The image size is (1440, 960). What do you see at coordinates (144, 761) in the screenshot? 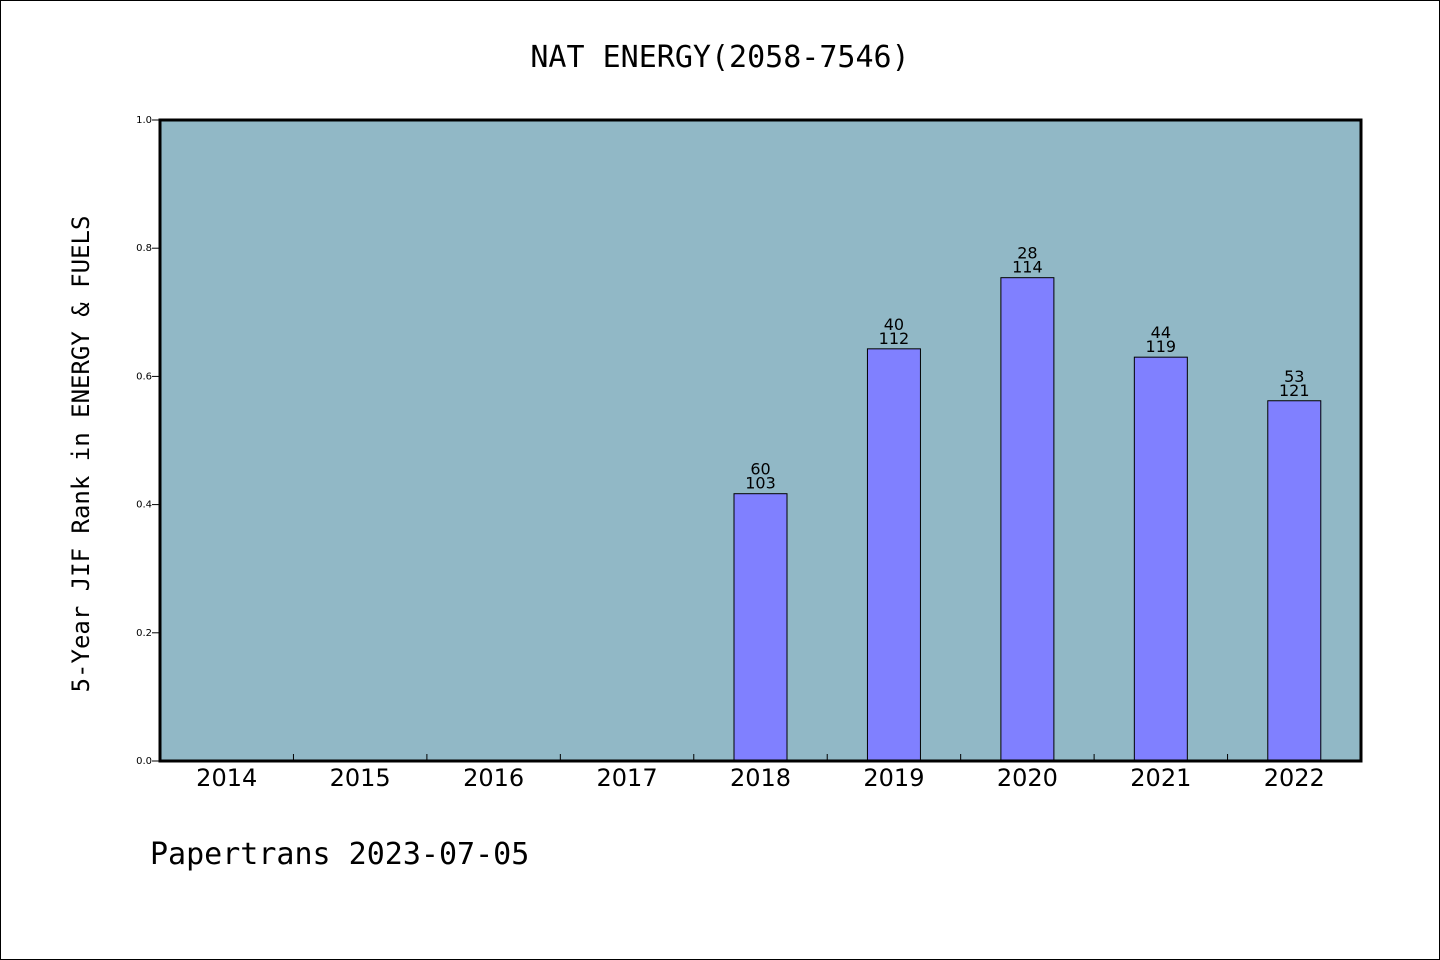
I see `y-tick-label: 0.0` at bounding box center [144, 761].